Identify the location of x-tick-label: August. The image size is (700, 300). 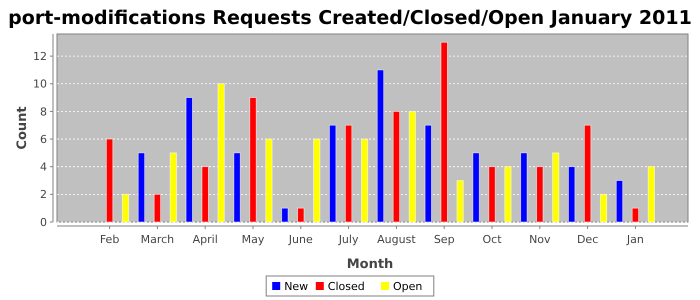
(396, 239).